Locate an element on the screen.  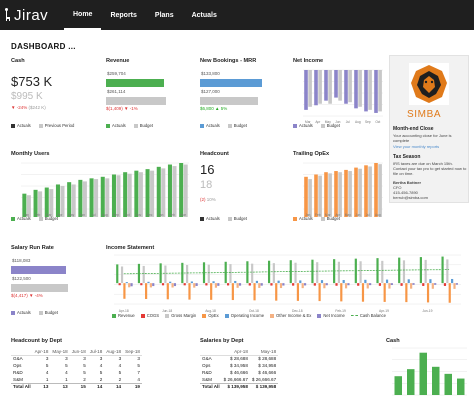
headcount-card: Headcount 16 18 (2) 10% Actuals Budget is located at coordinates (242, 188).